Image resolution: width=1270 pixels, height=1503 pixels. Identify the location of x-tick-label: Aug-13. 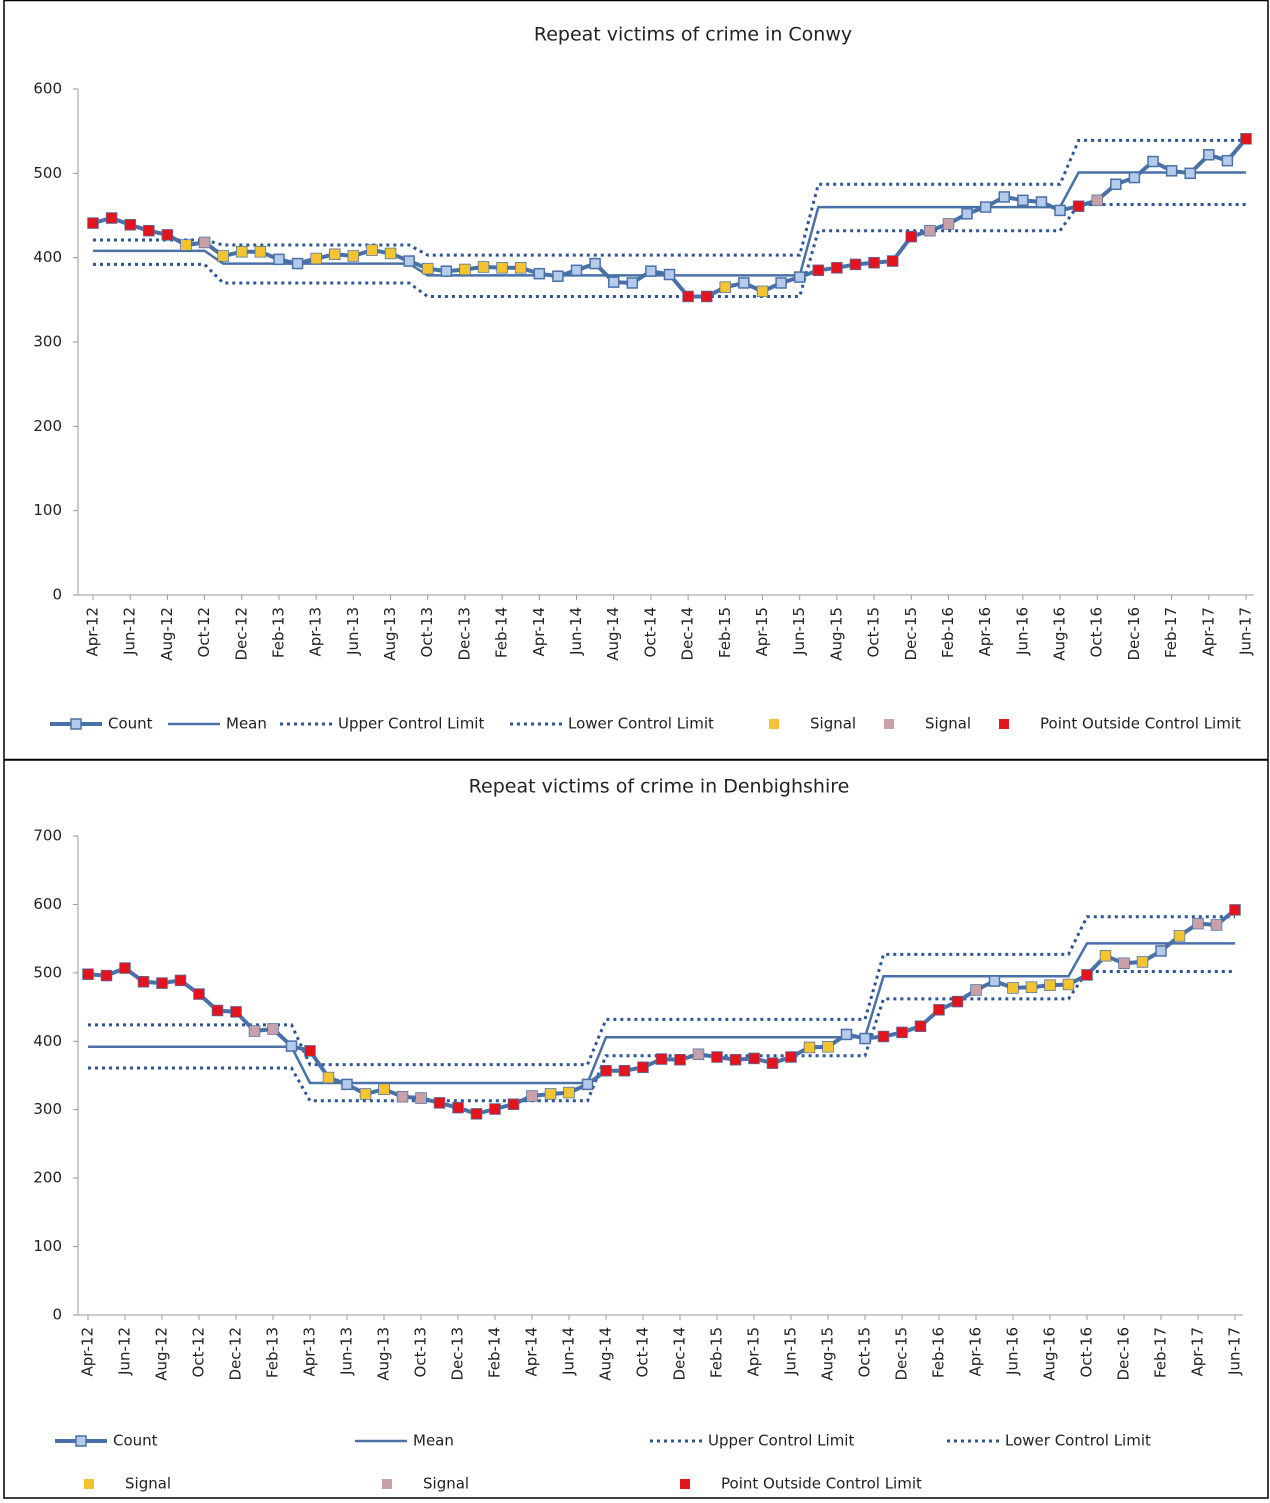
(384, 1354).